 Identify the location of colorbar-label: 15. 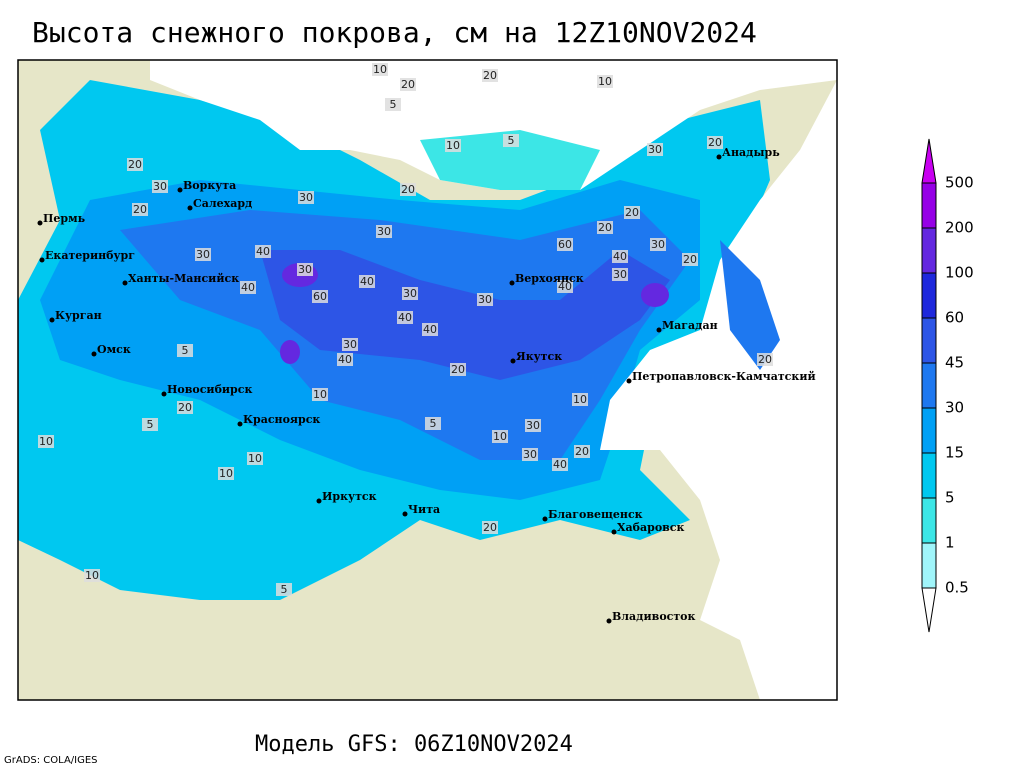
(954, 453).